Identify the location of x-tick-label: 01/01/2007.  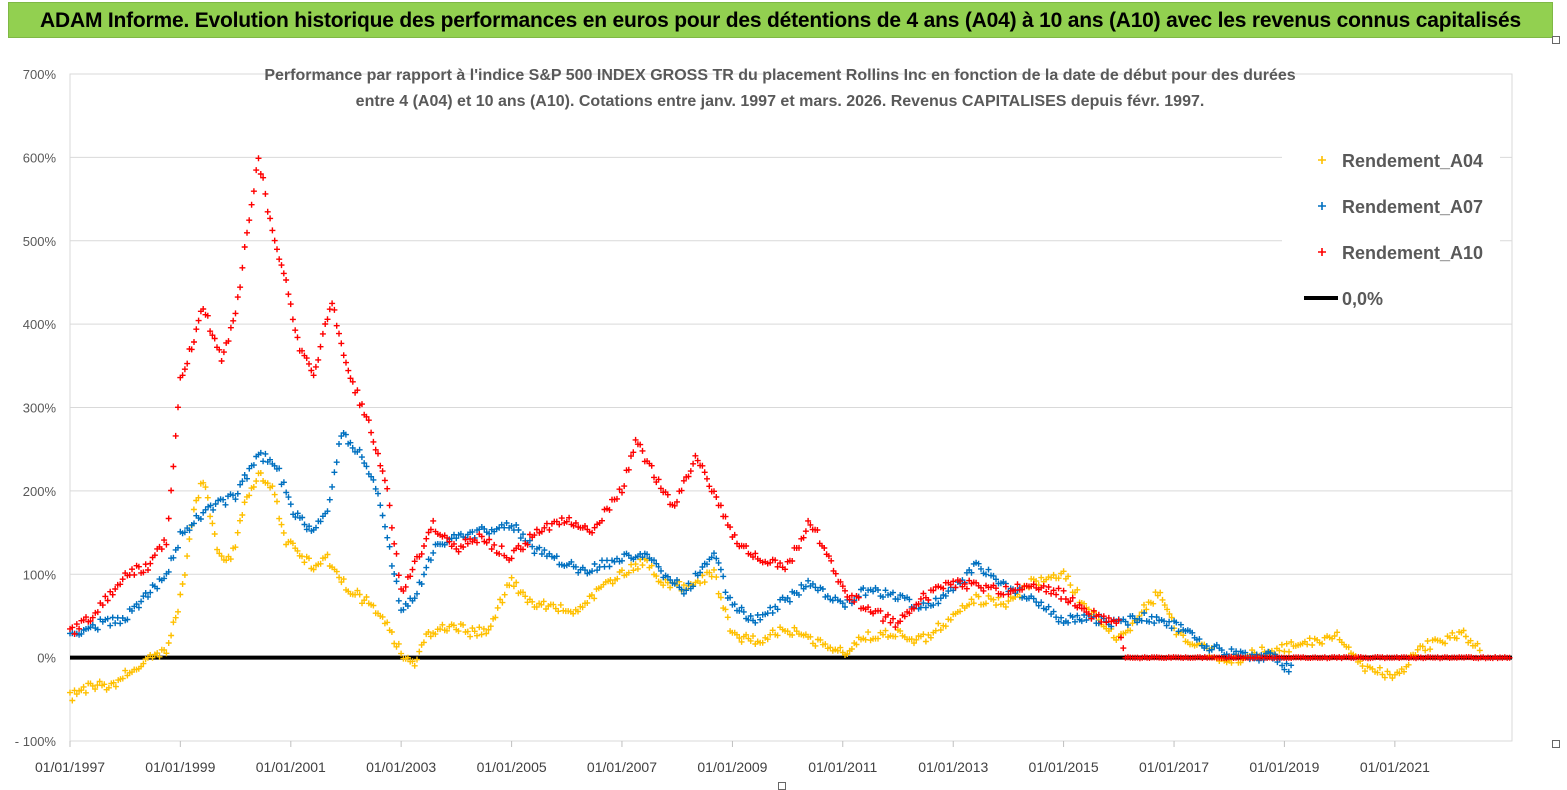
(622, 767).